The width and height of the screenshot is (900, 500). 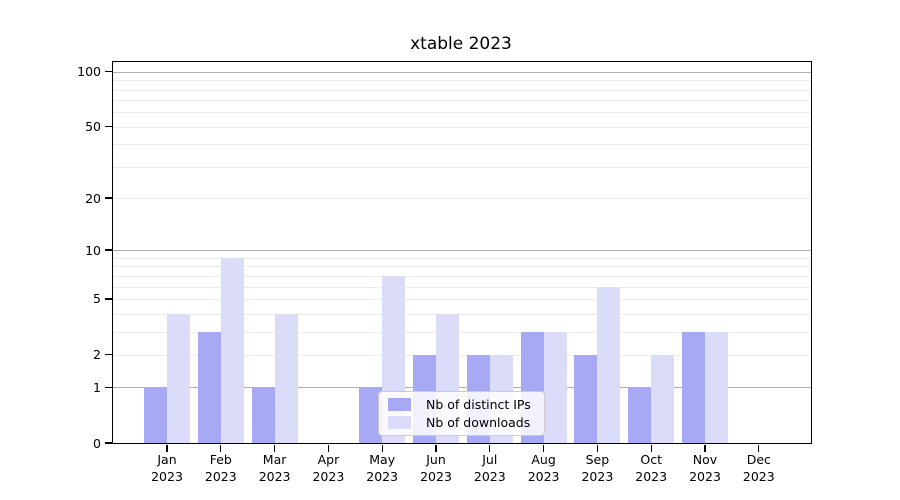 I want to click on y-tick-label: 0, so click(x=97, y=443).